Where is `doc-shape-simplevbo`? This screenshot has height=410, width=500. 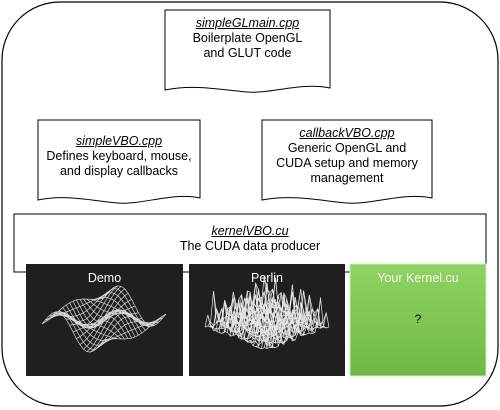 doc-shape-simplevbo is located at coordinates (119, 161).